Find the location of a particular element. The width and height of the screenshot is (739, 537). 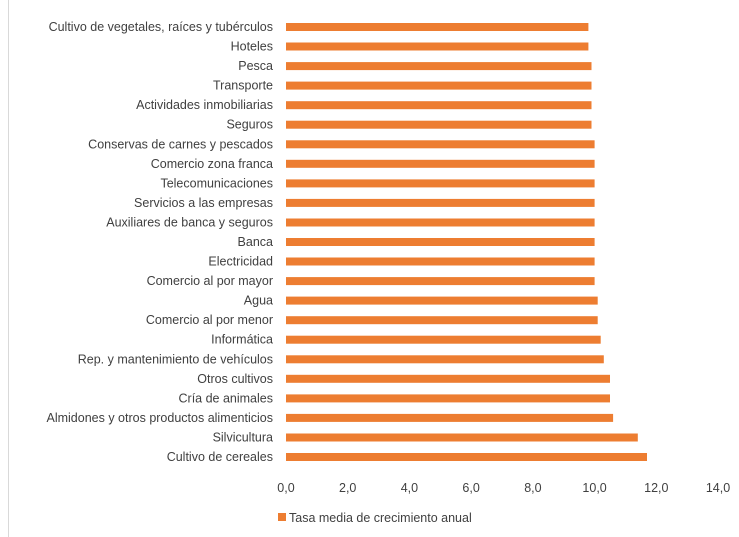

x-tick-label: 12,0 is located at coordinates (656, 488).